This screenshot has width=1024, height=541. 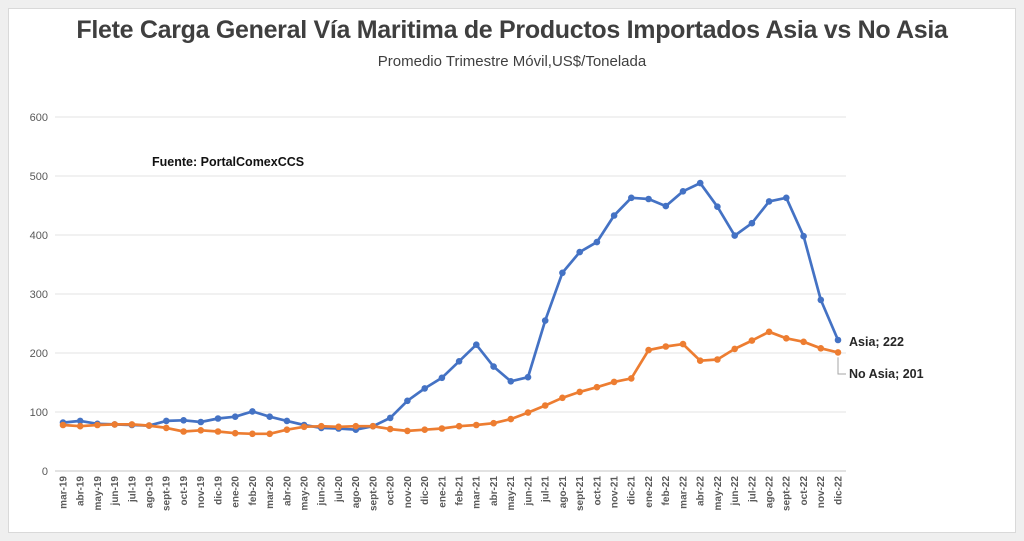 I want to click on x-axis-tick-label: dic-20, so click(x=425, y=490).